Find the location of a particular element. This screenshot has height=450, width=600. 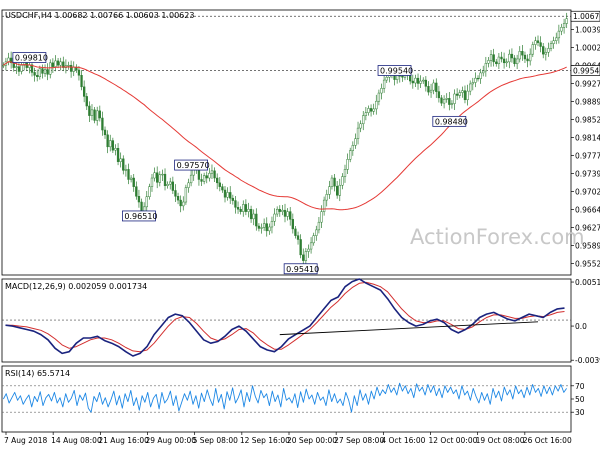

annotation-label: 0.98480 is located at coordinates (451, 121).